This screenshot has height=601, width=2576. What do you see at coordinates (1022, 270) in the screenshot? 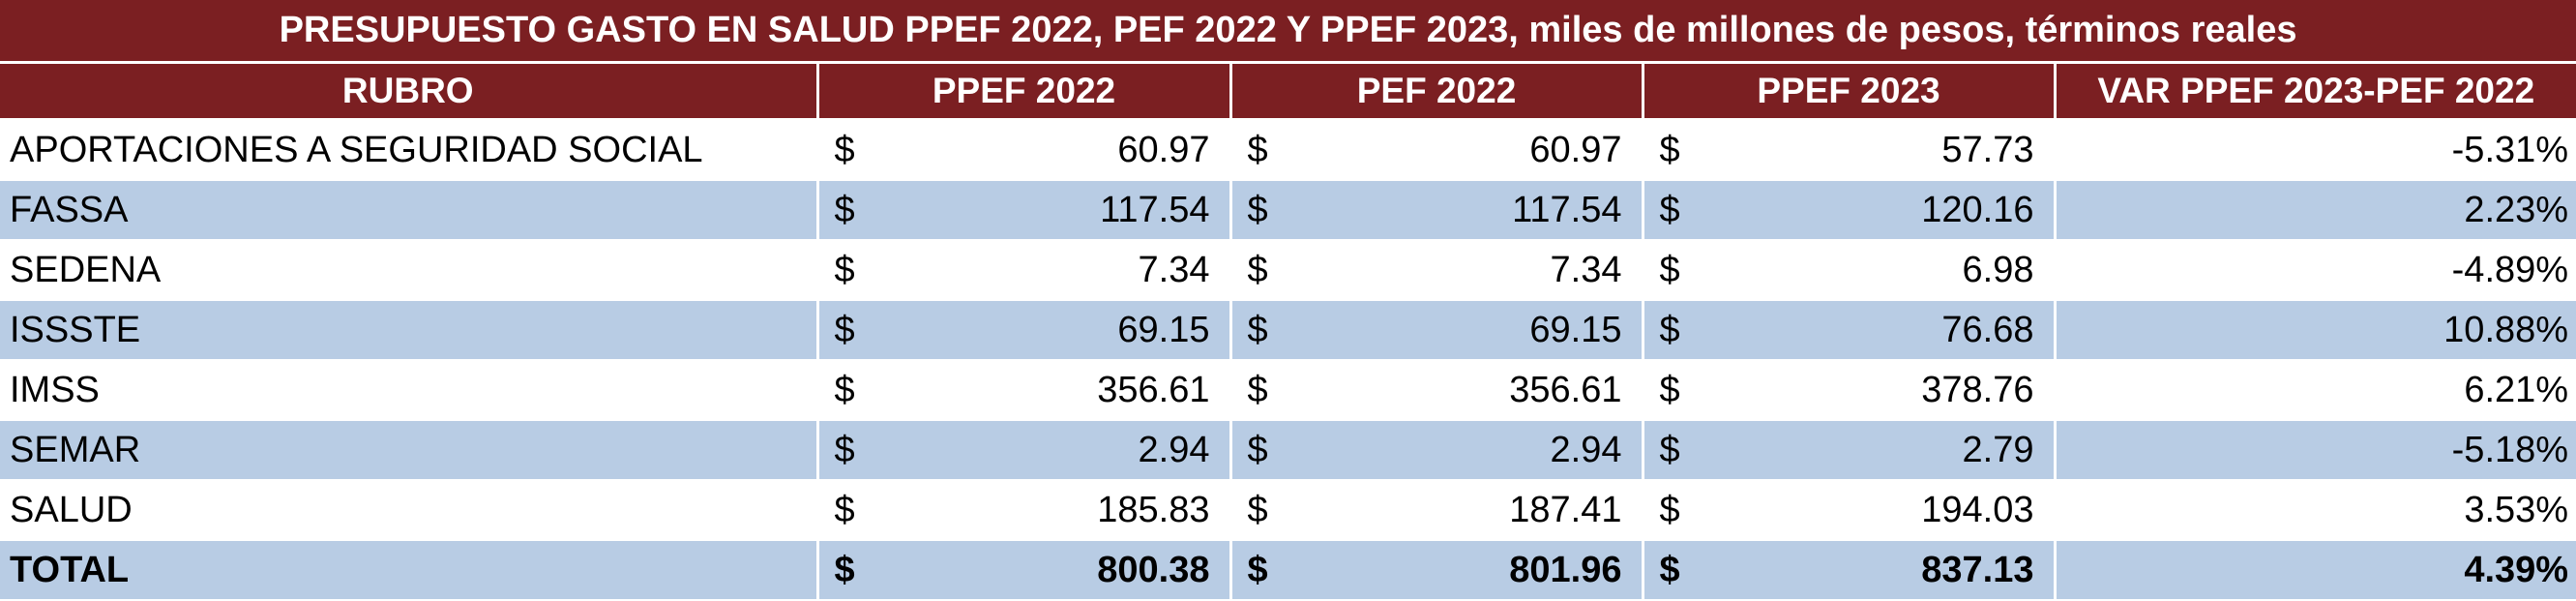
I see `ppef-2022-cell: $ 7.34` at bounding box center [1022, 270].